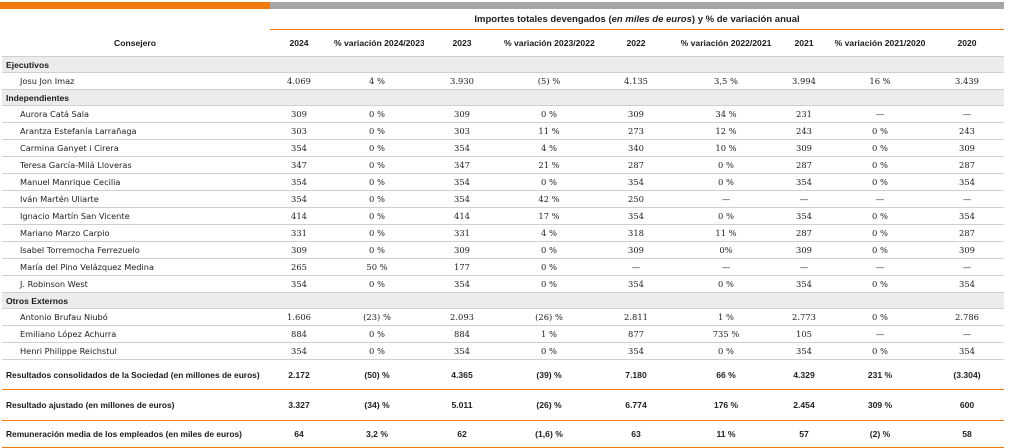 The image size is (1024, 448). I want to click on row-label: Emiliano López Achurra, so click(135, 334).